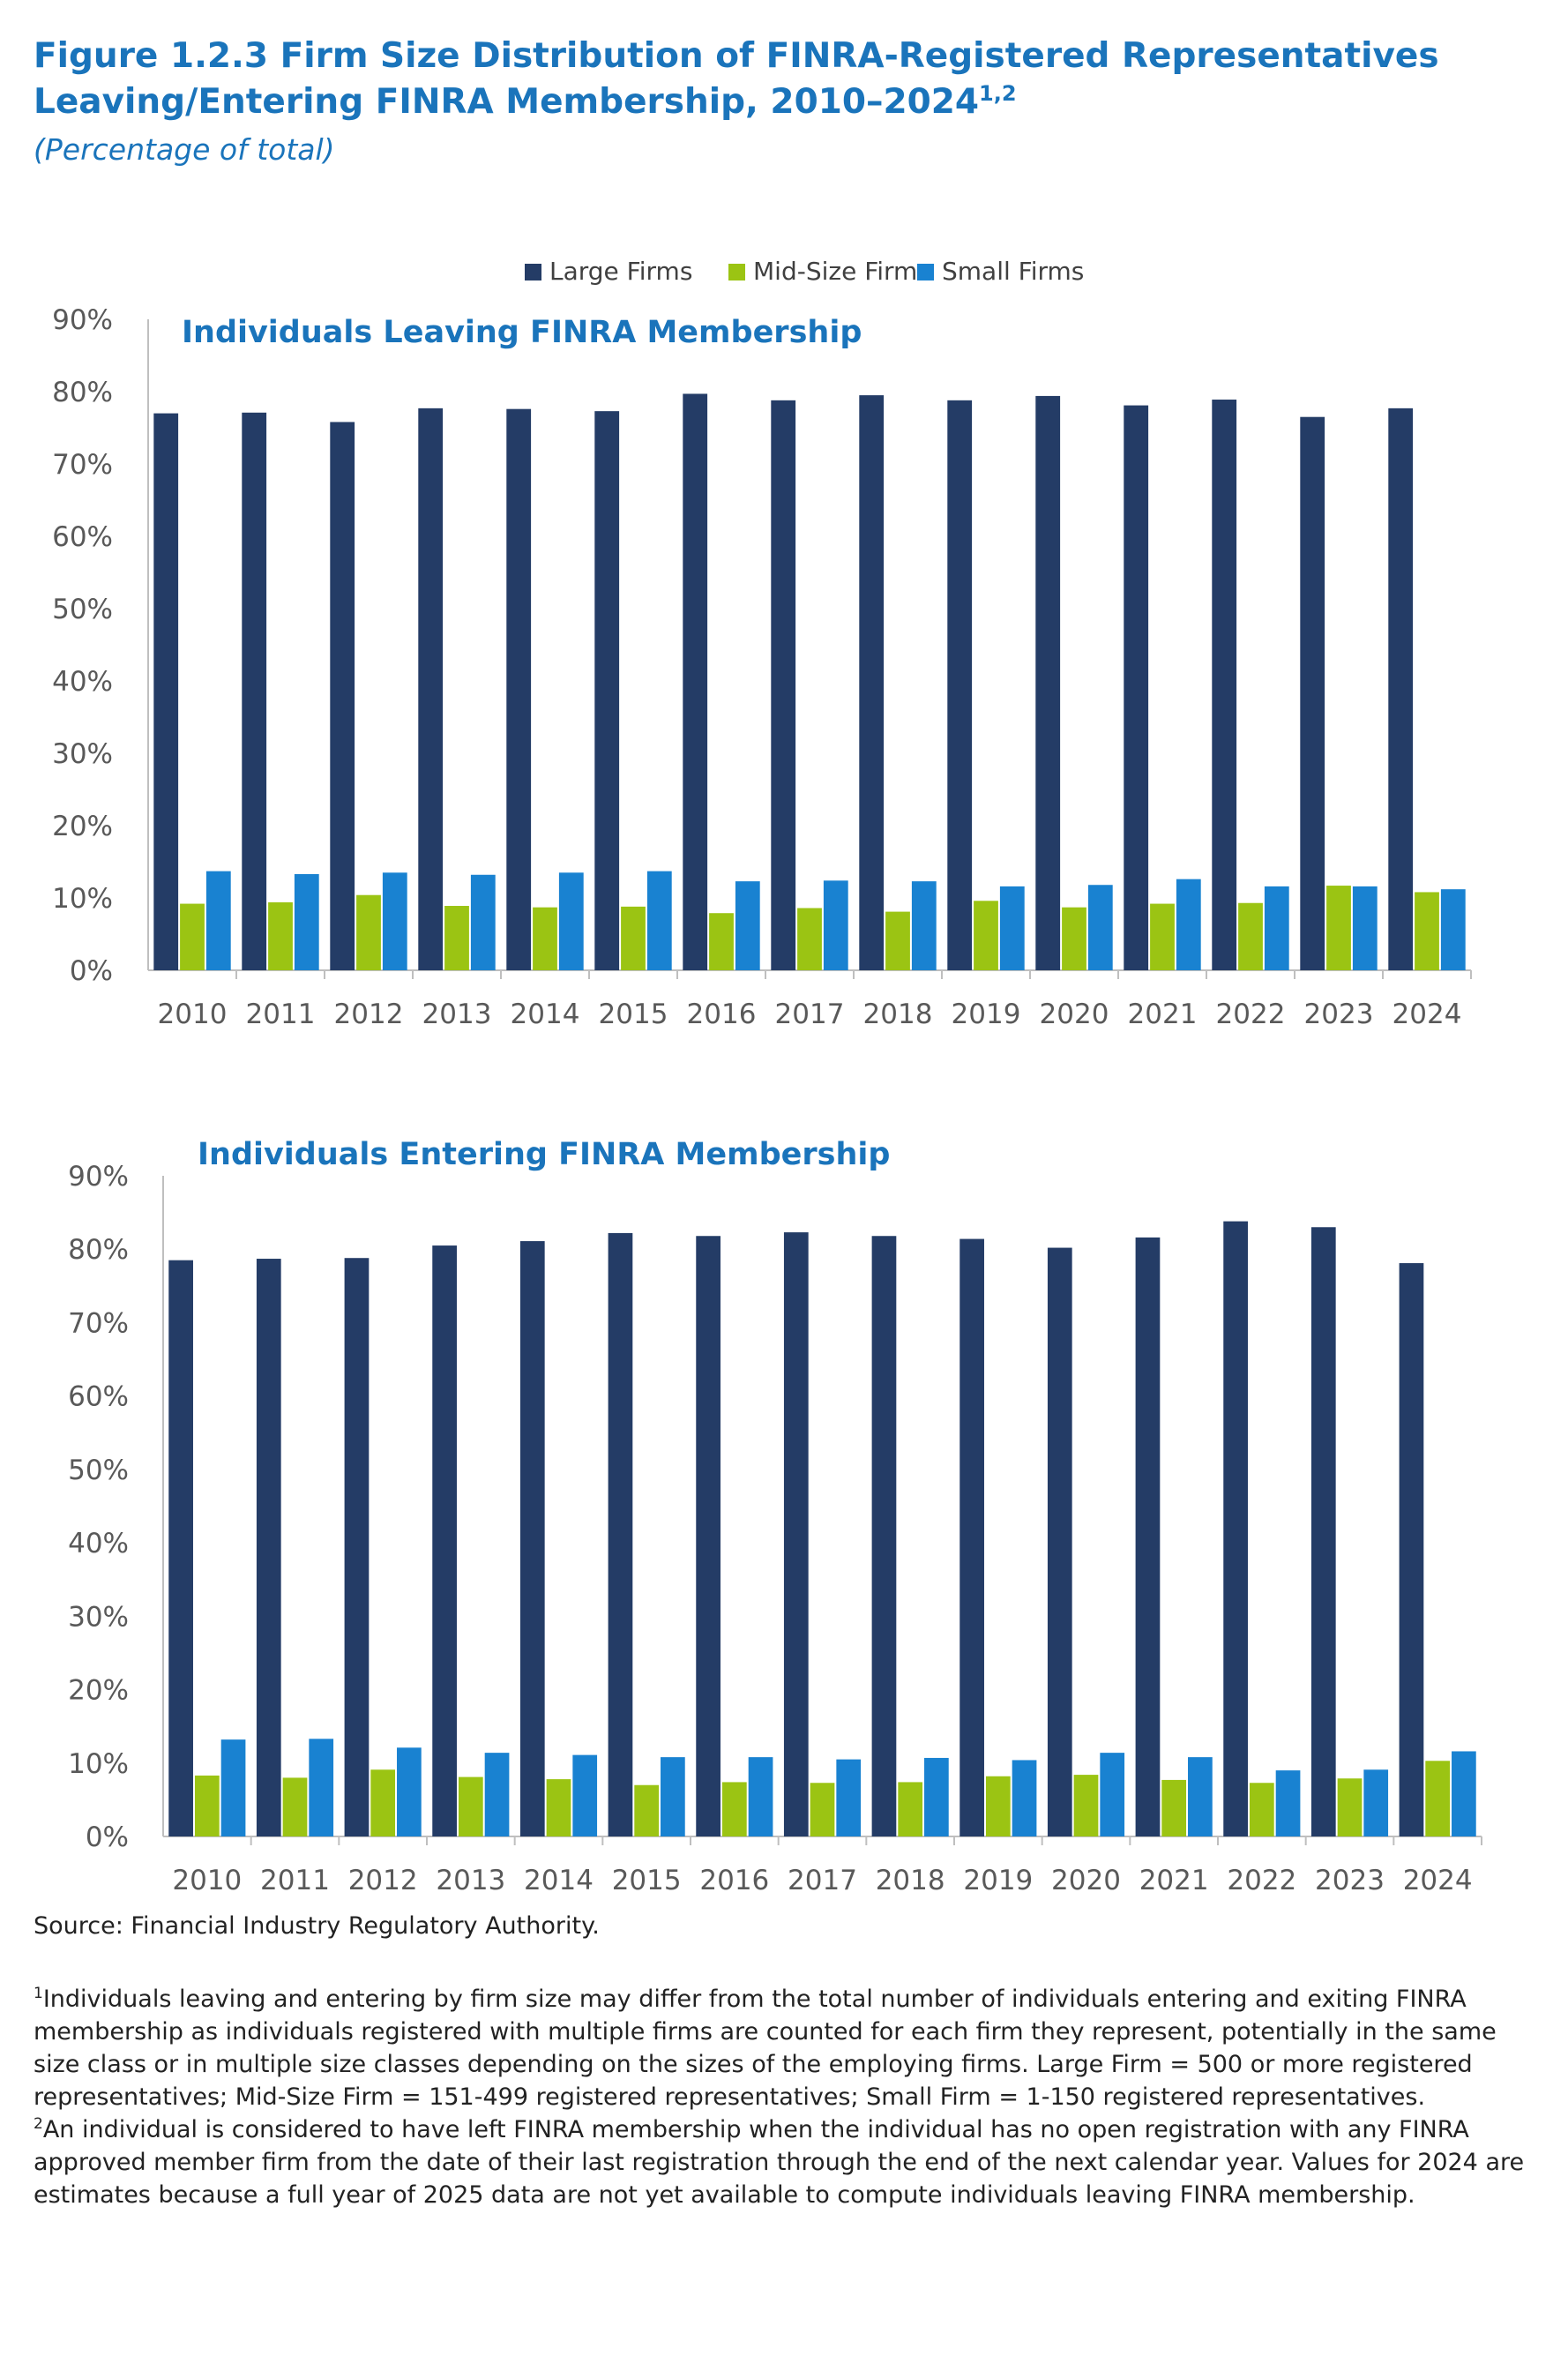  What do you see at coordinates (810, 1014) in the screenshot?
I see `x-tick-label-2017: 2017` at bounding box center [810, 1014].